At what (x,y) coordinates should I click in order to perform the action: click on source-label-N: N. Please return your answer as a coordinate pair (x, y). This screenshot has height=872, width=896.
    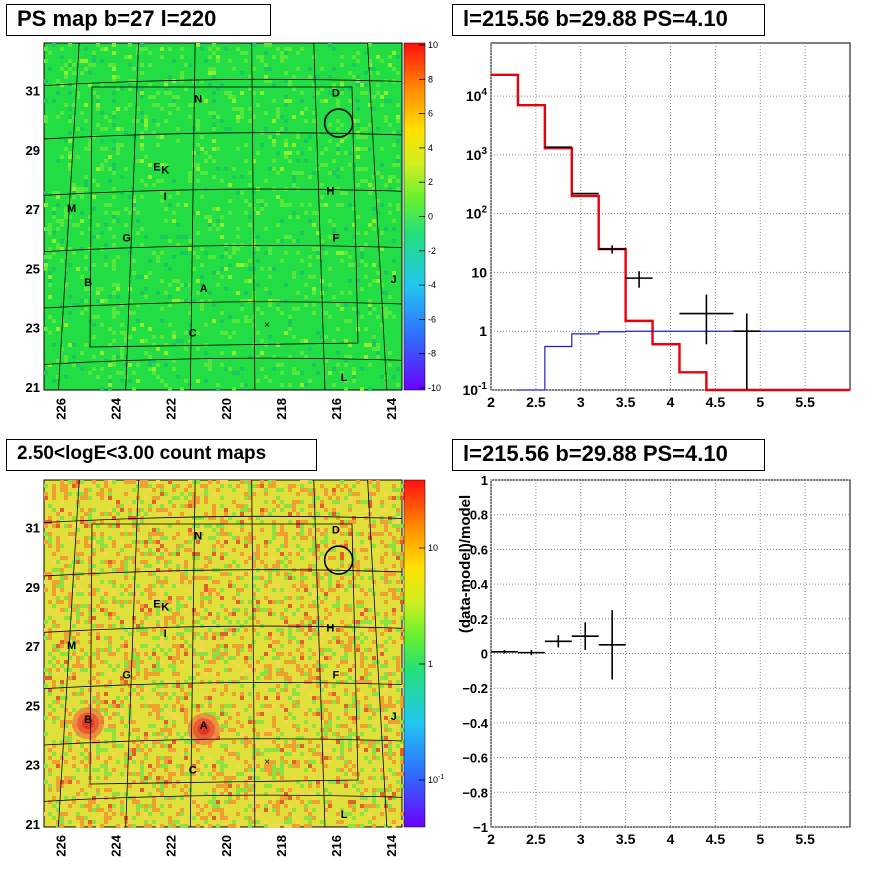
    Looking at the image, I should click on (198, 536).